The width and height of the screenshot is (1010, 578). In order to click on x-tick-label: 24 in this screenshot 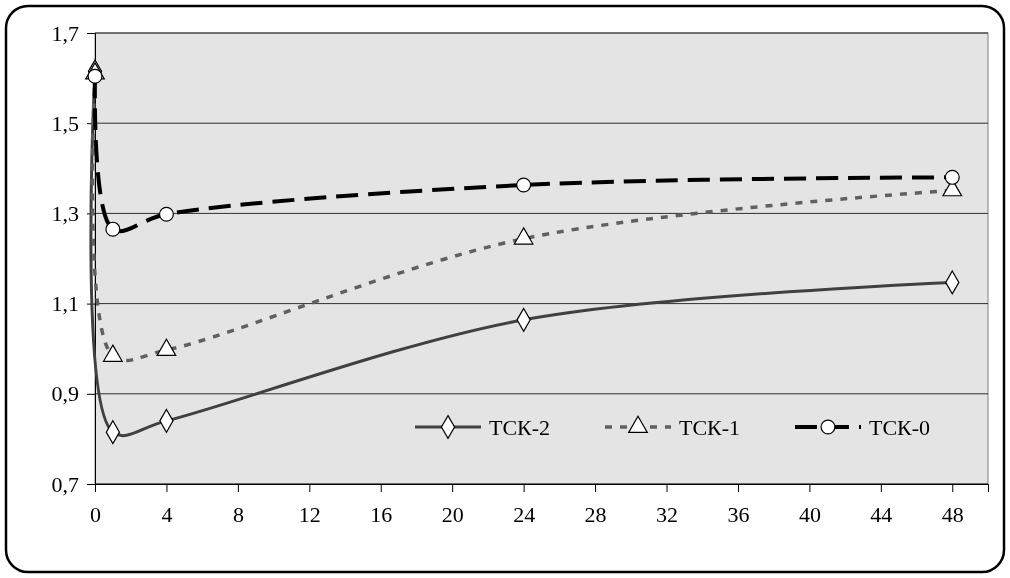, I will do `click(524, 514)`.